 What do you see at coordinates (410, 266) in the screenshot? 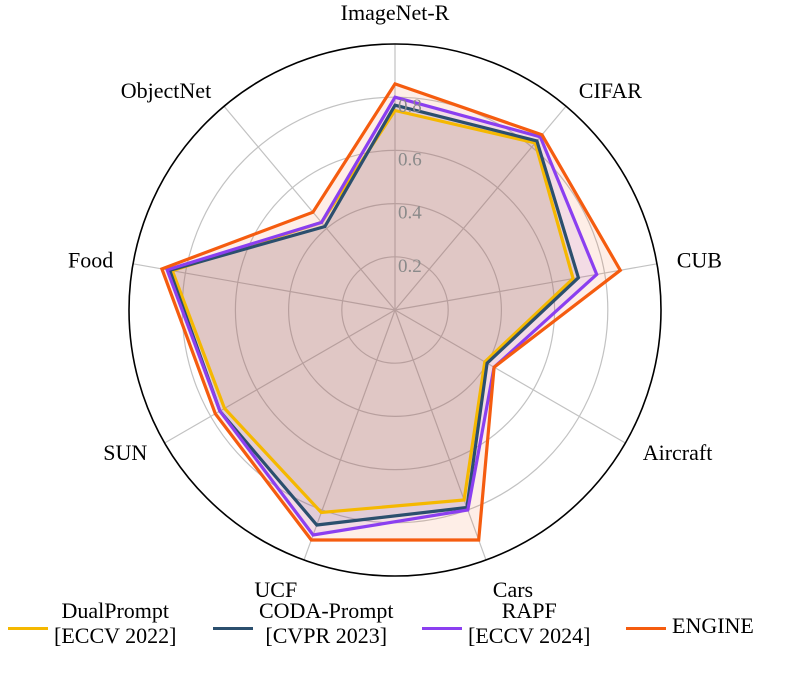
I see `radial-tick-label-0: 0.2` at bounding box center [410, 266].